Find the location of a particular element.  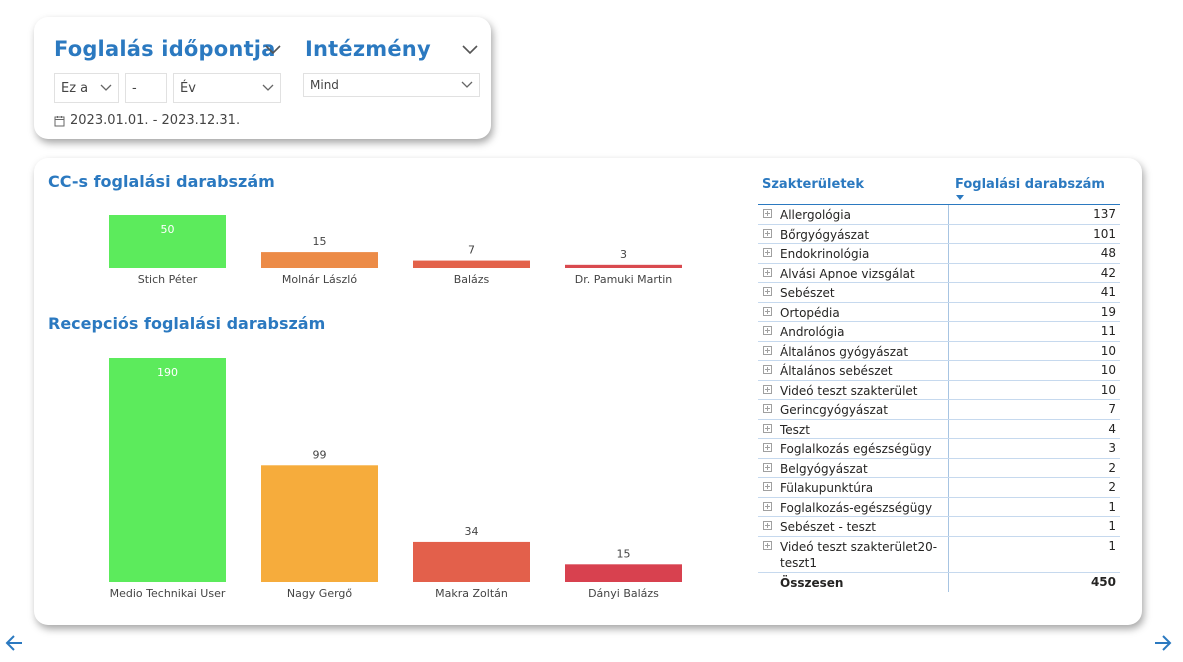

row-specialty: Sebészet is located at coordinates (807, 293).